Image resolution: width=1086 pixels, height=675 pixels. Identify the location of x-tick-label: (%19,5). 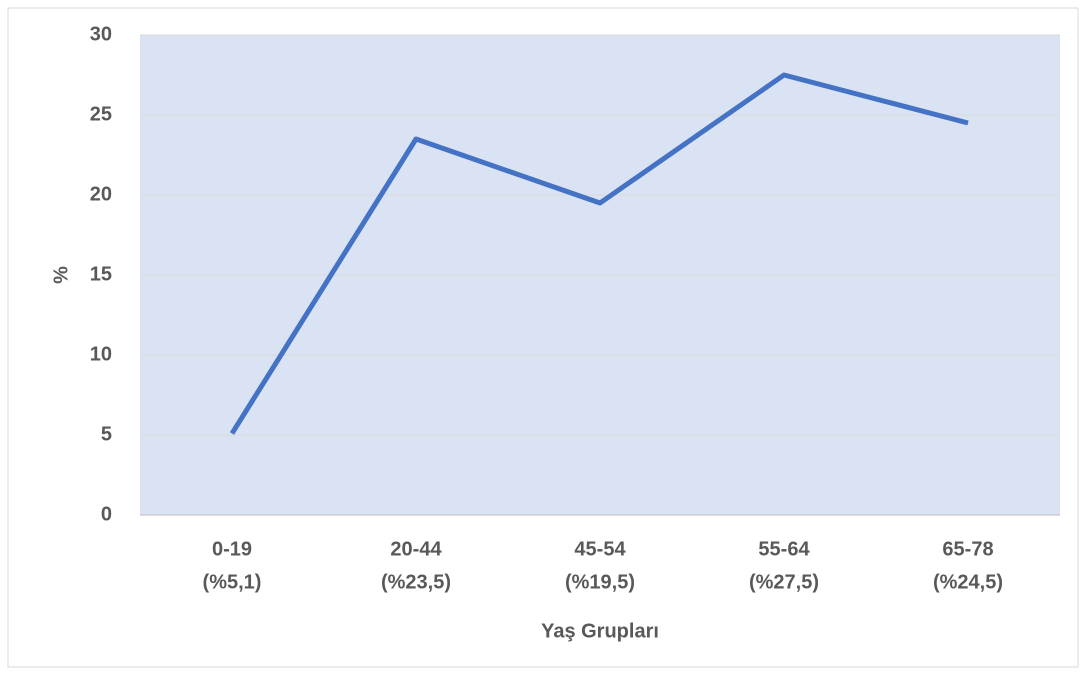
(600, 582).